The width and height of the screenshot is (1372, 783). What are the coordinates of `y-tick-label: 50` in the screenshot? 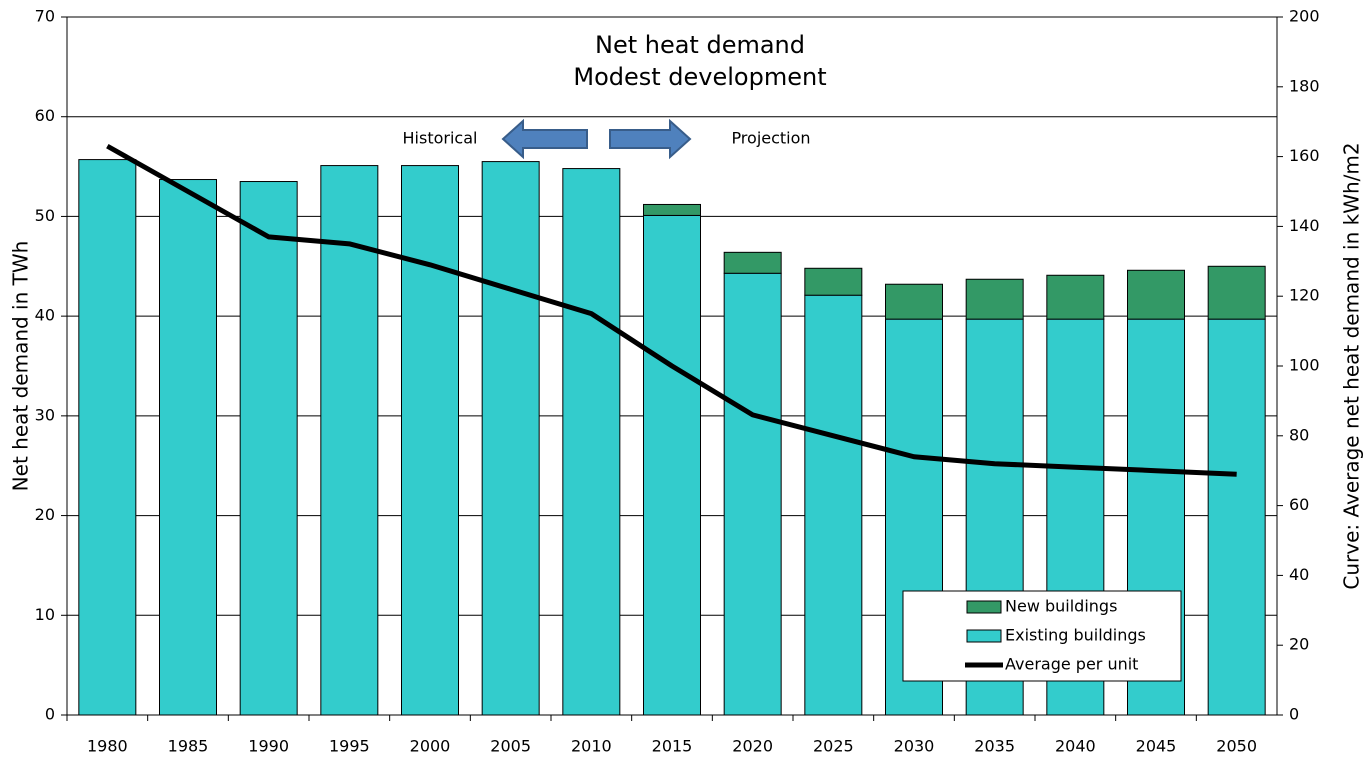 It's located at (45, 215).